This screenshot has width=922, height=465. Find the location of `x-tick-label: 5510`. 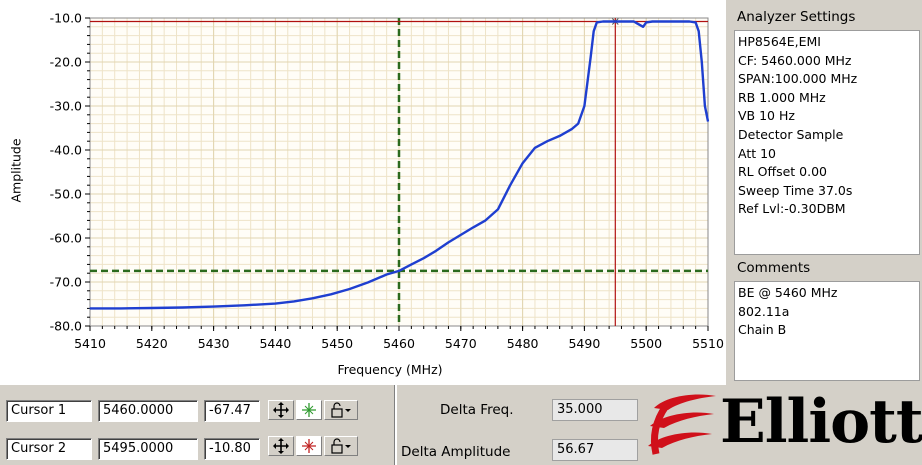

x-tick-label: 5510 is located at coordinates (708, 343).